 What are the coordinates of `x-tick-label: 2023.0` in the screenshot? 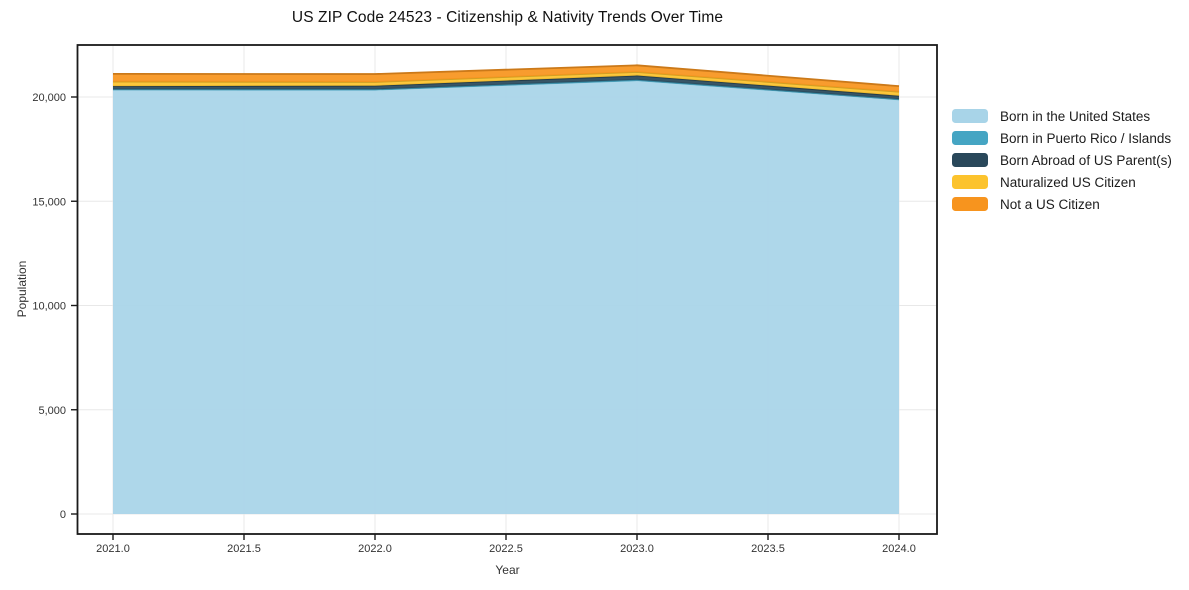 It's located at (637, 549).